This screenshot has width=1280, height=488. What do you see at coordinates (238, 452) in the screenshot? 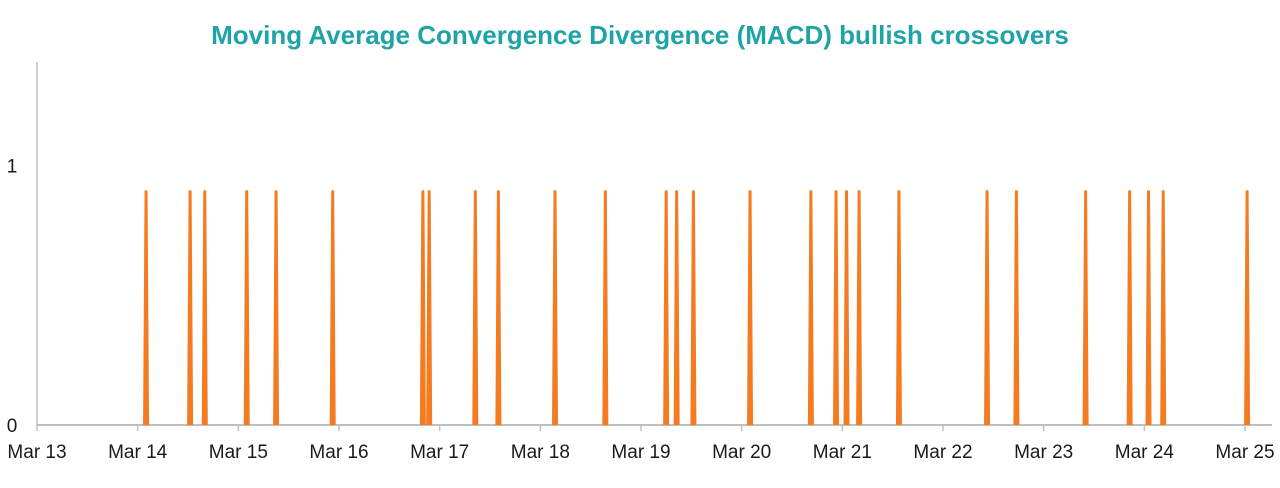
I see `x-tick-label: Mar 15` at bounding box center [238, 452].